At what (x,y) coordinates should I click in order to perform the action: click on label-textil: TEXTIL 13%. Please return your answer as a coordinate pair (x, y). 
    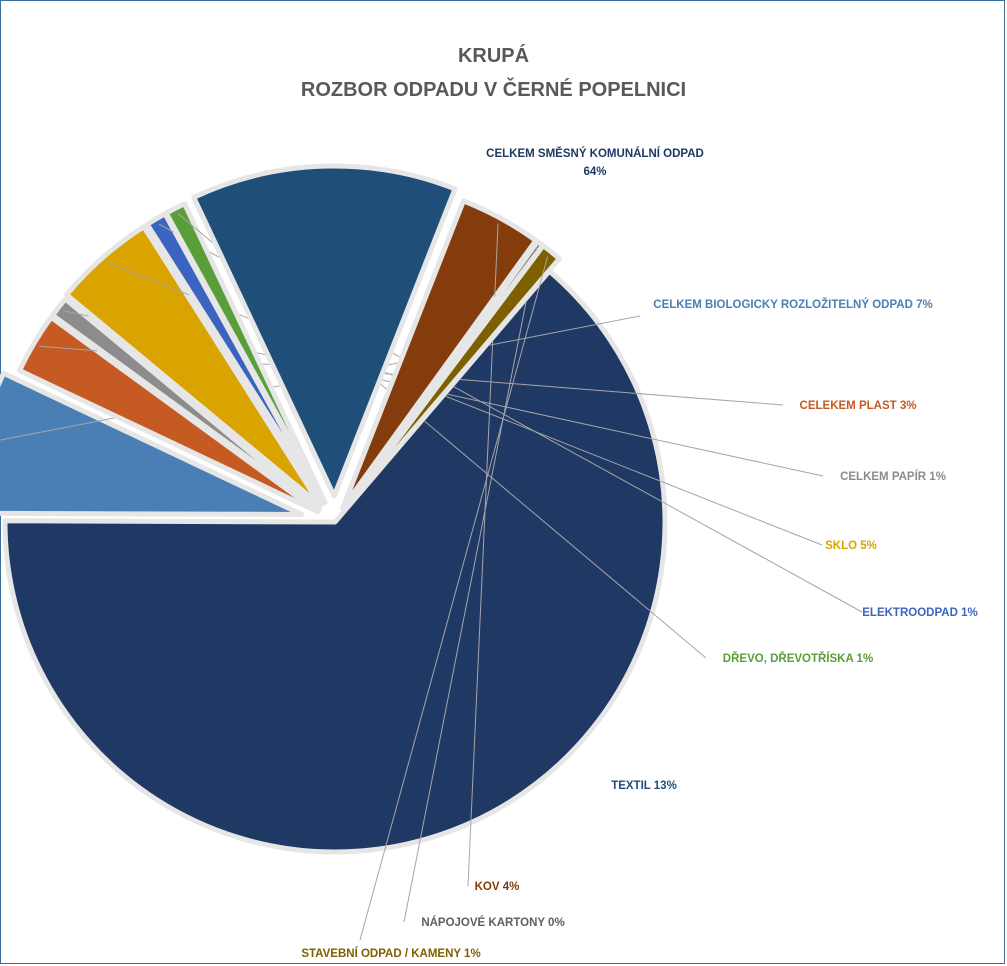
    Looking at the image, I should click on (644, 786).